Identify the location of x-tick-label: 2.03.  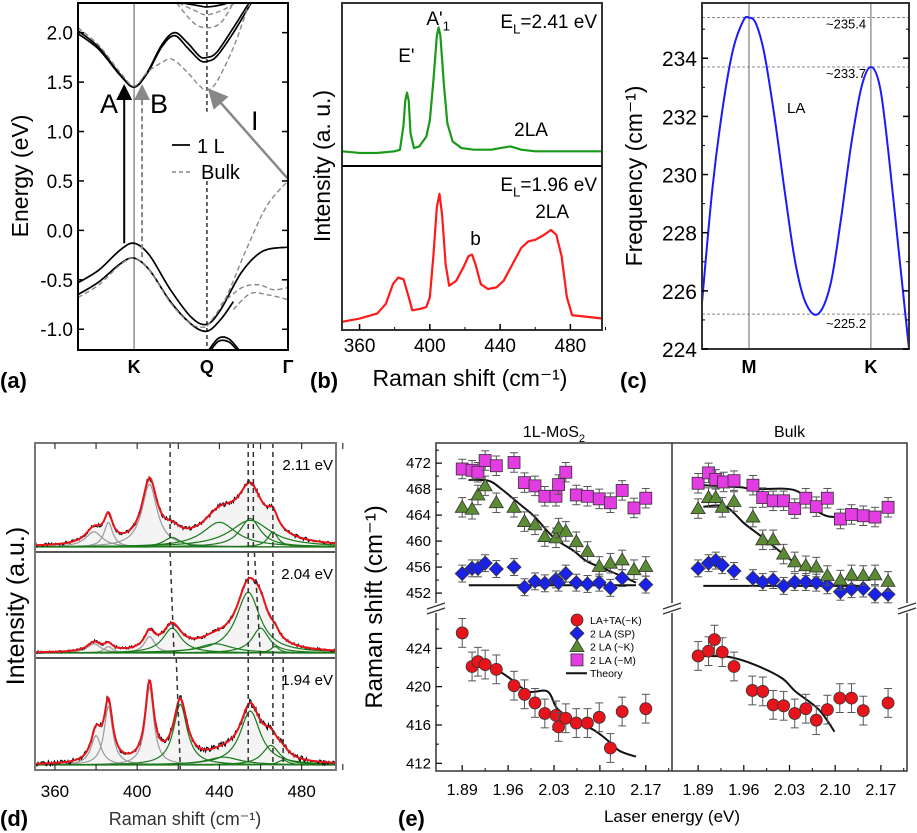
(553, 790).